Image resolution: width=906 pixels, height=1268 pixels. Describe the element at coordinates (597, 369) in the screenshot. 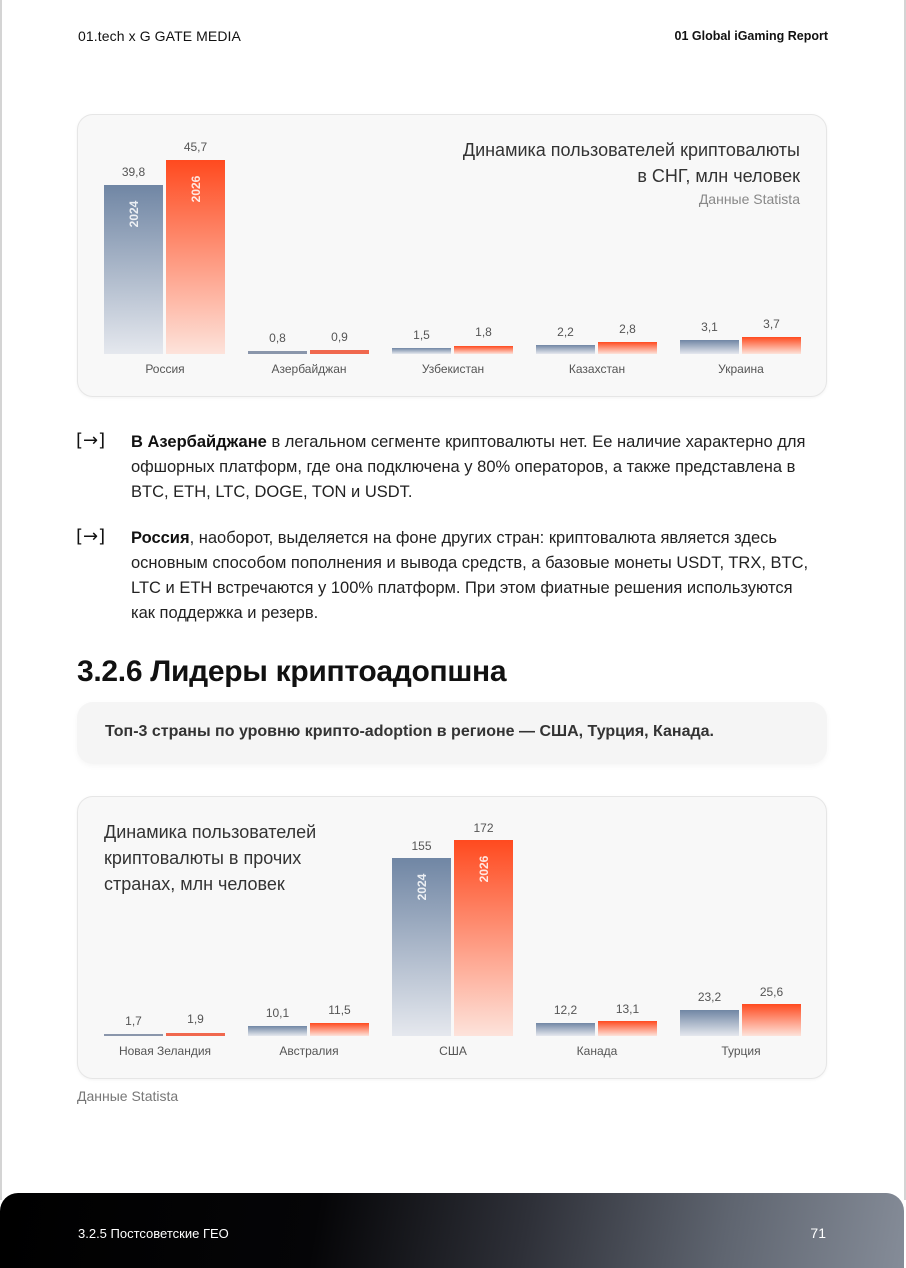

I see `category-label: Казахстан` at that location.